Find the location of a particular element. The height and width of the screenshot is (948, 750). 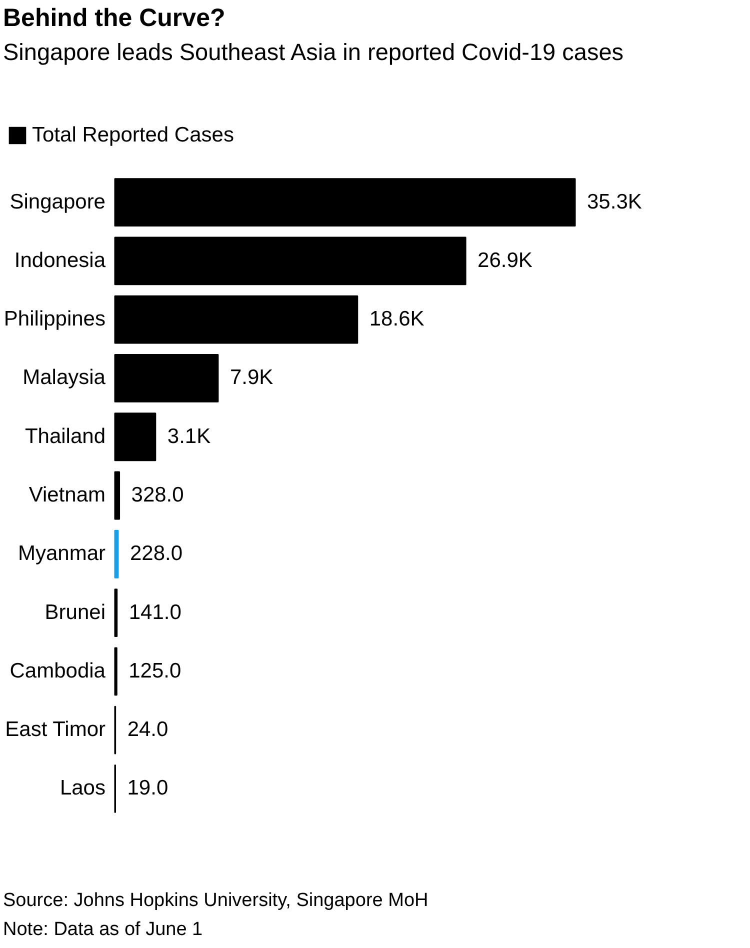

y-tick-label: Laos is located at coordinates (83, 788).